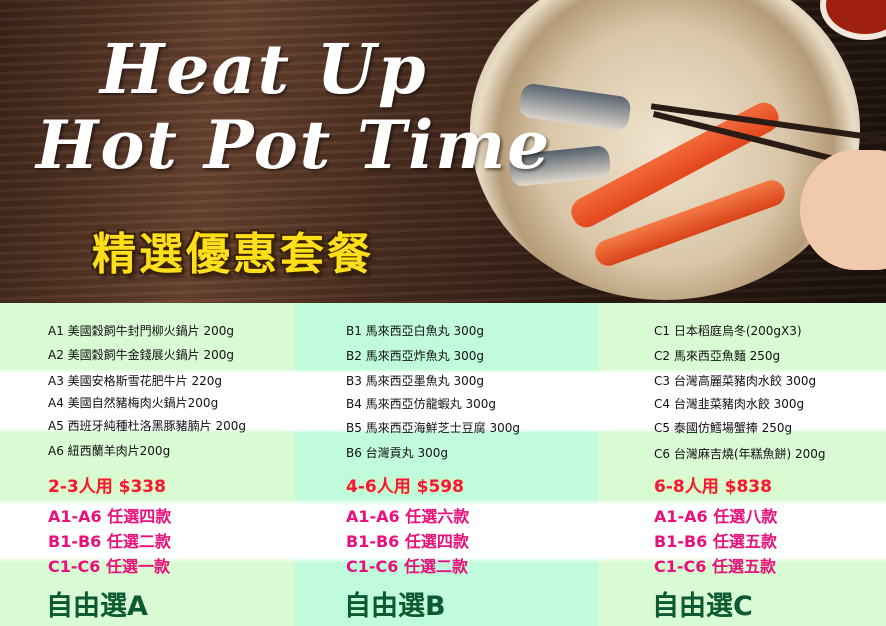 This screenshot has height=626, width=886. What do you see at coordinates (405, 487) in the screenshot?
I see `set-price: 4-6人用 $598` at bounding box center [405, 487].